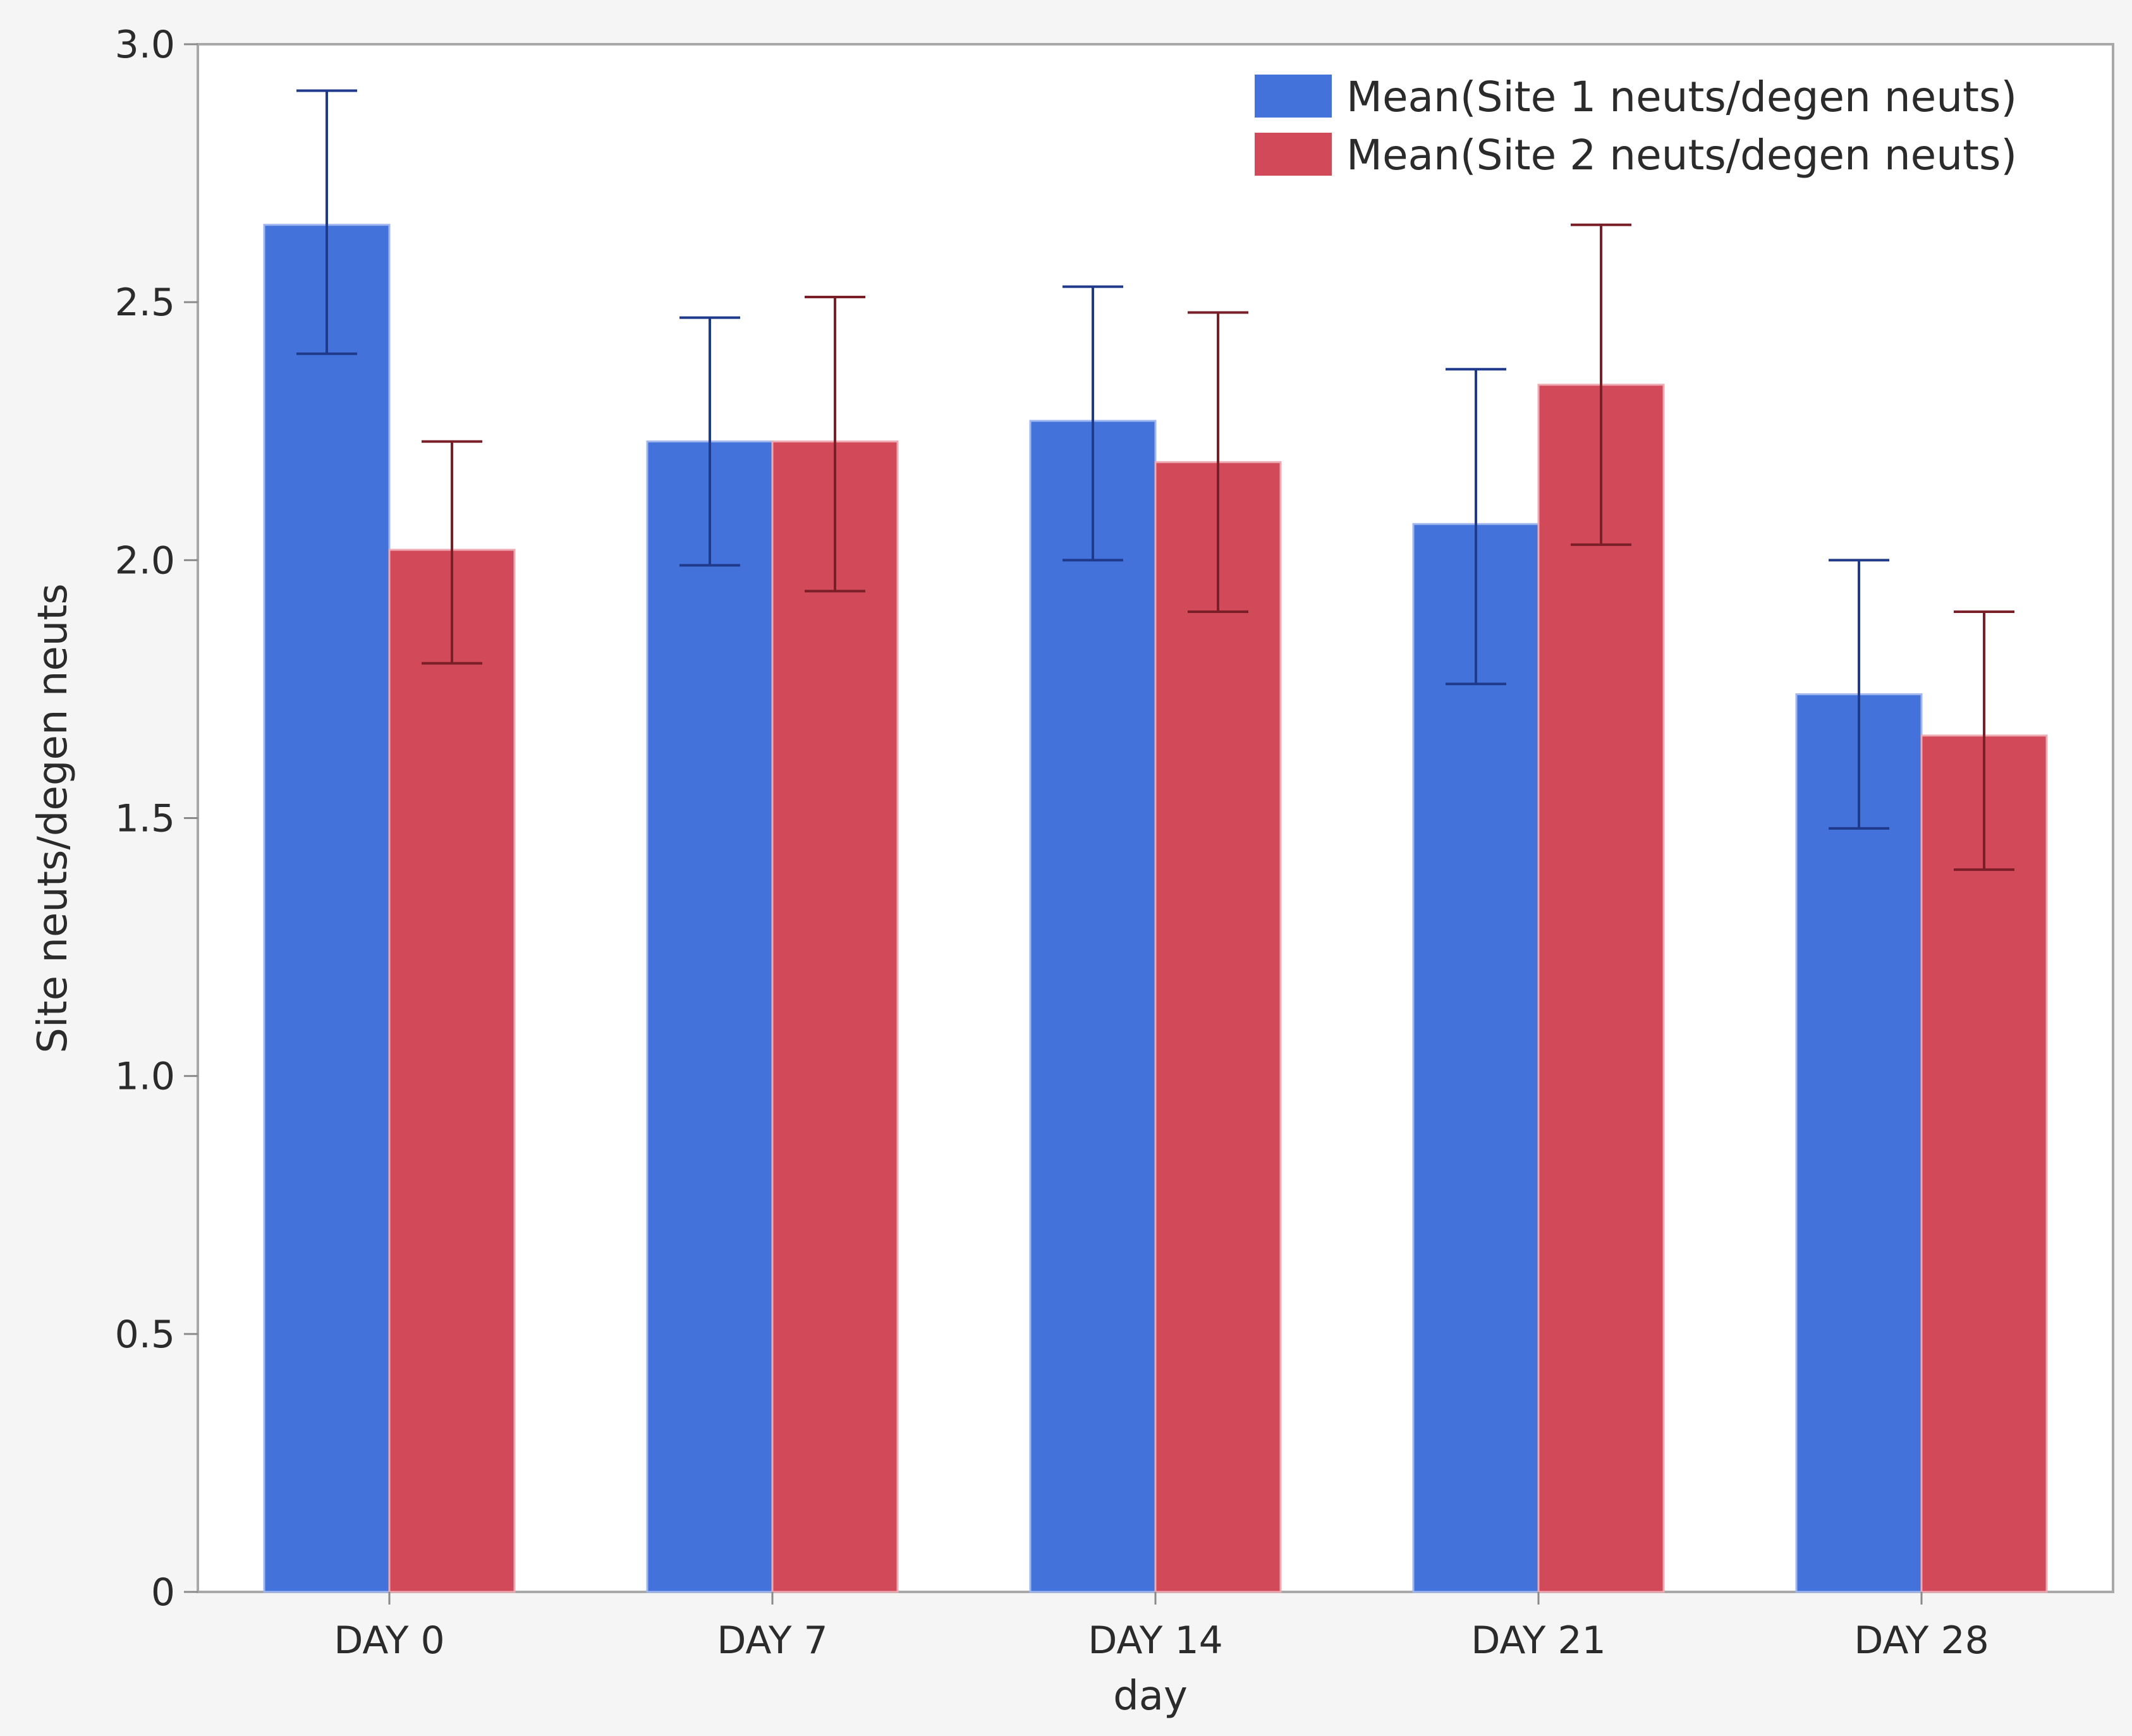 The image size is (2132, 1736). I want to click on y-tick-label: 2.5, so click(145, 303).